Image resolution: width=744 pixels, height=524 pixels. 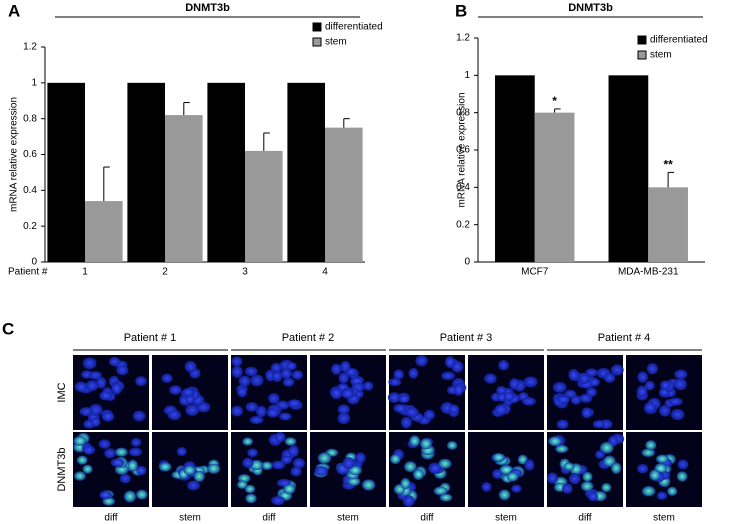 What do you see at coordinates (30, 118) in the screenshot?
I see `y-tick-label: 0.8` at bounding box center [30, 118].